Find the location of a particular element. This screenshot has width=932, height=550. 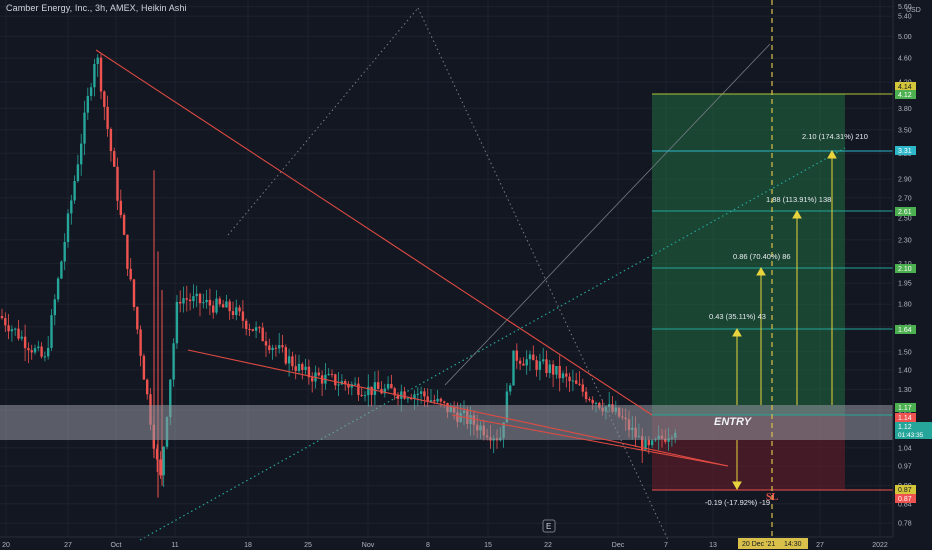

crosshair-date: 20 Dec '21 is located at coordinates (758, 544).